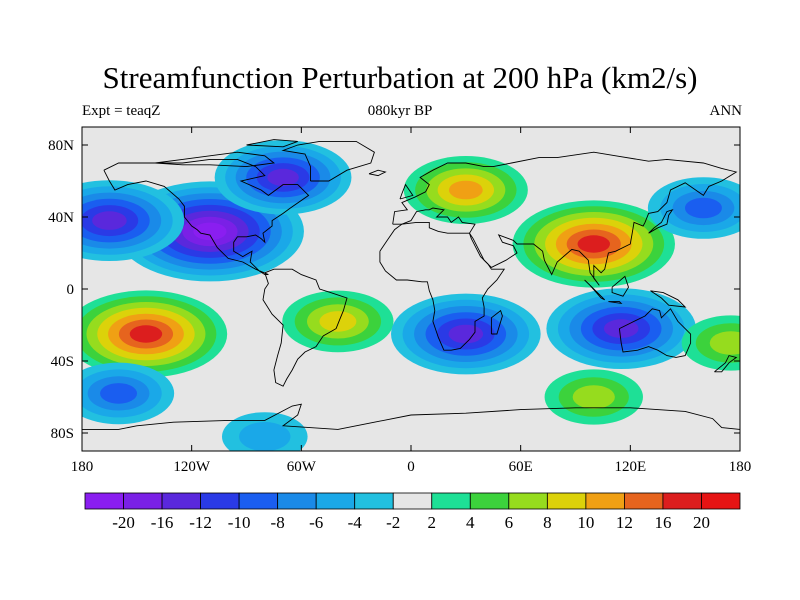 This screenshot has height=600, width=800. I want to click on time-label: 080kyr BP, so click(400, 111).